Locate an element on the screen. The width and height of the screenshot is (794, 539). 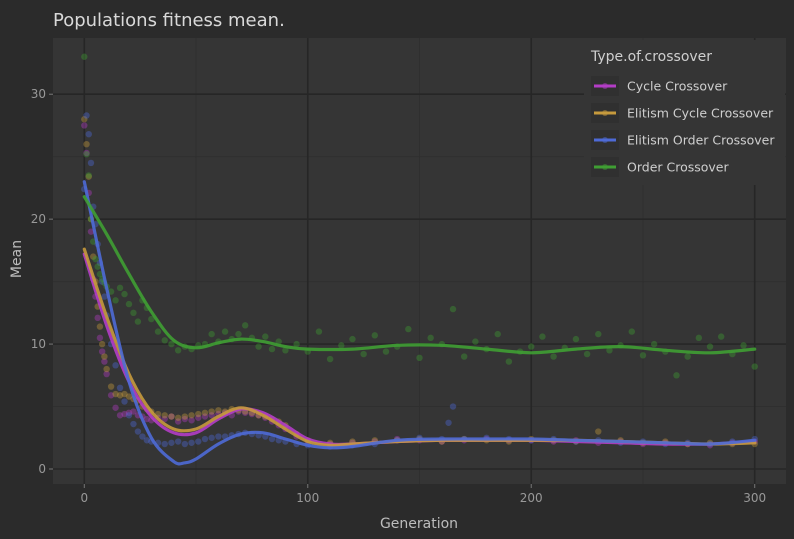
x-axis-ticks: 0 100 200 300 is located at coordinates (423, 494).